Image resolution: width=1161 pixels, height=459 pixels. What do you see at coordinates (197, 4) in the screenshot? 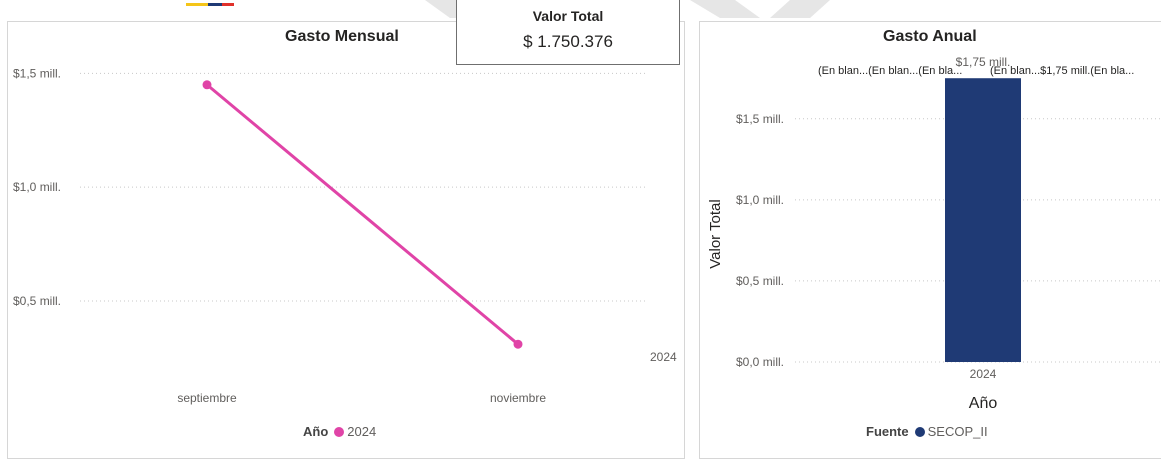
I see `logo-yellow-stripe` at bounding box center [197, 4].